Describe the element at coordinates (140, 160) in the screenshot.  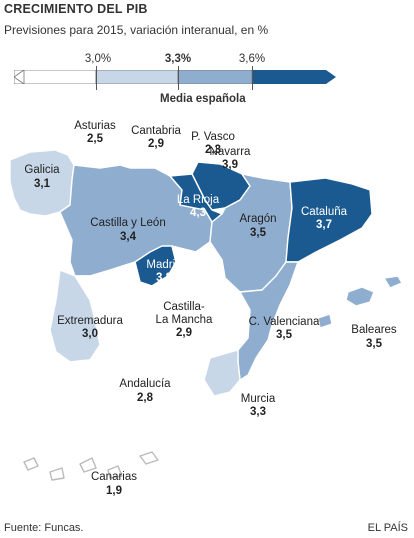
I see `region-cantabria` at that location.